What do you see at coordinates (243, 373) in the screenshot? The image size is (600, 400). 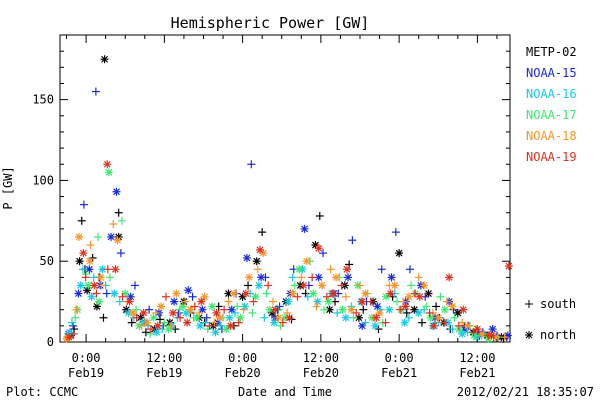 I see `x-tick-date-2: Feb20` at bounding box center [243, 373].